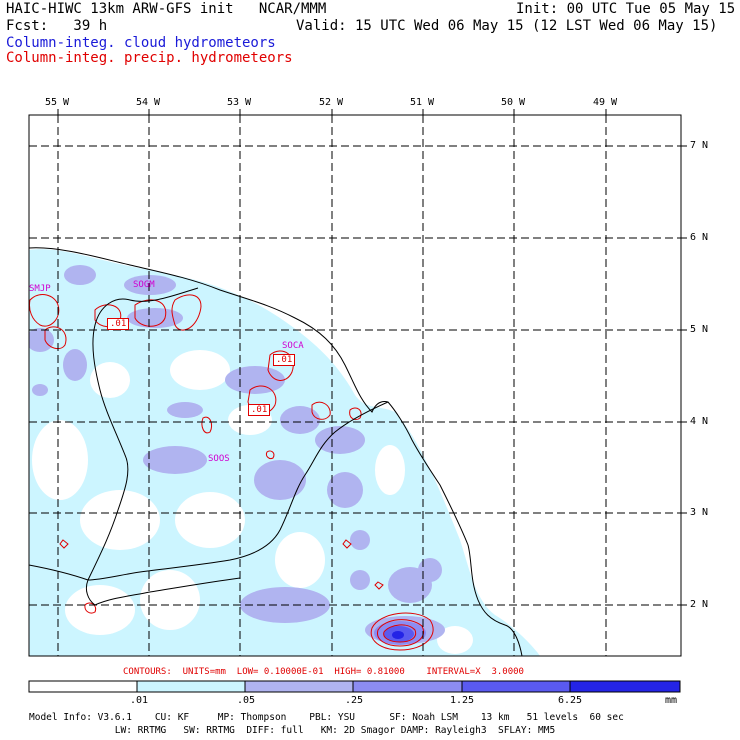 Image resolution: width=740 pixels, height=740 pixels. What do you see at coordinates (671, 700) in the screenshot?
I see `colorbar-unit: mm` at bounding box center [671, 700].